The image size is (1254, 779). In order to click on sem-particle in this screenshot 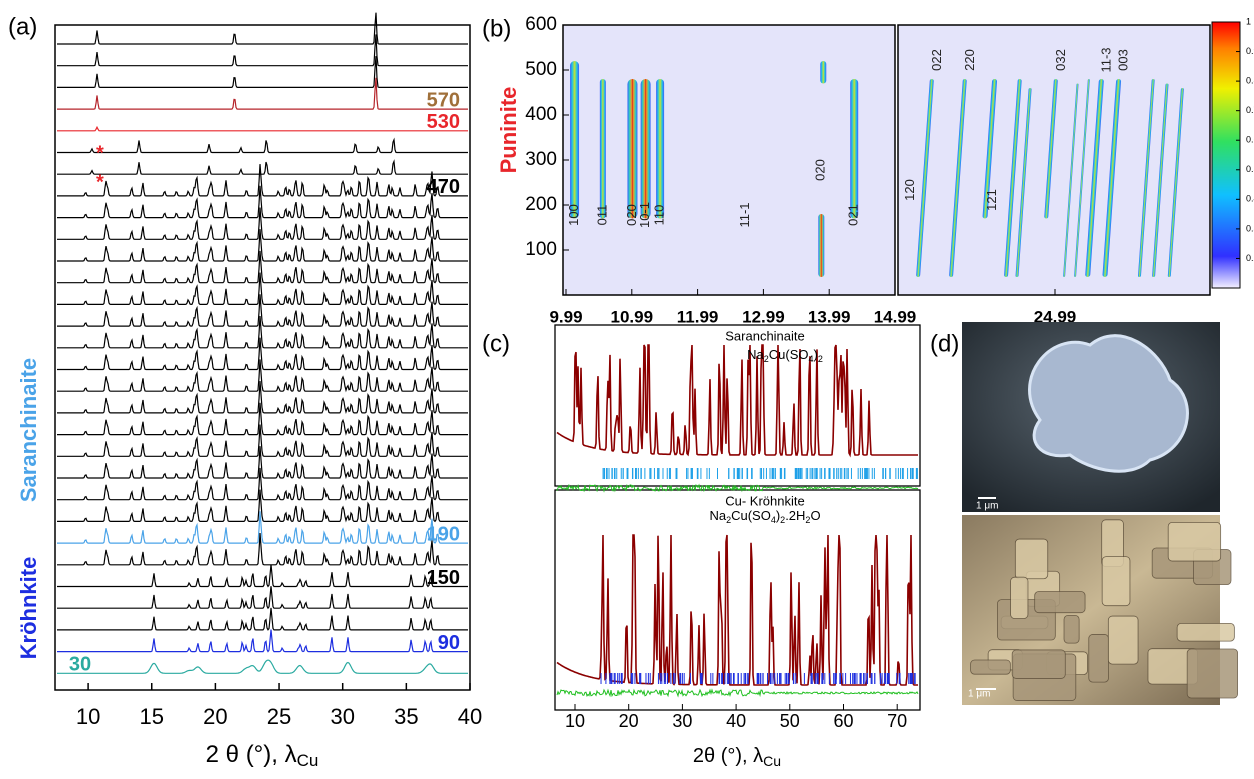, I will do `click(1108, 403)`.